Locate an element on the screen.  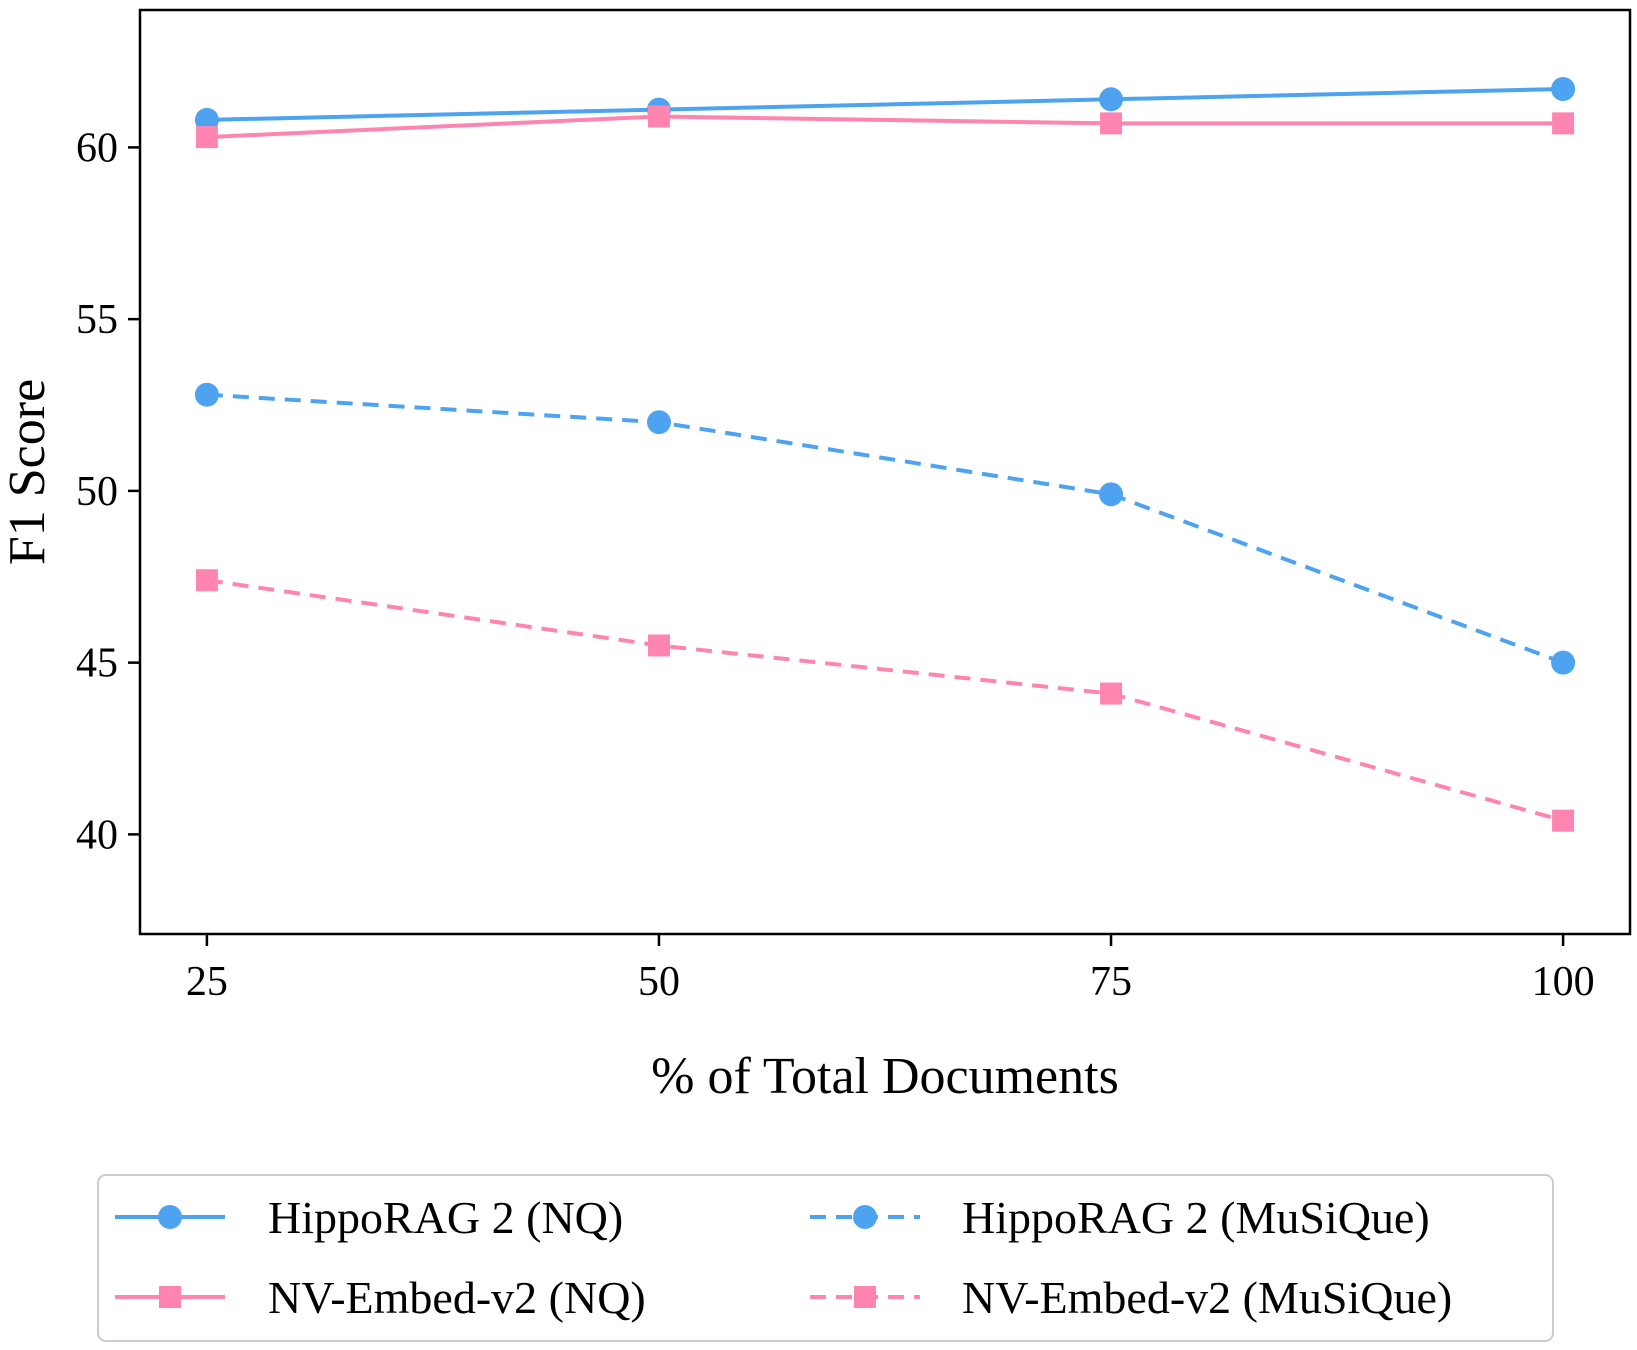
legend-label: NV-Embed-v2 (MuSiQue) is located at coordinates (1207, 1297).